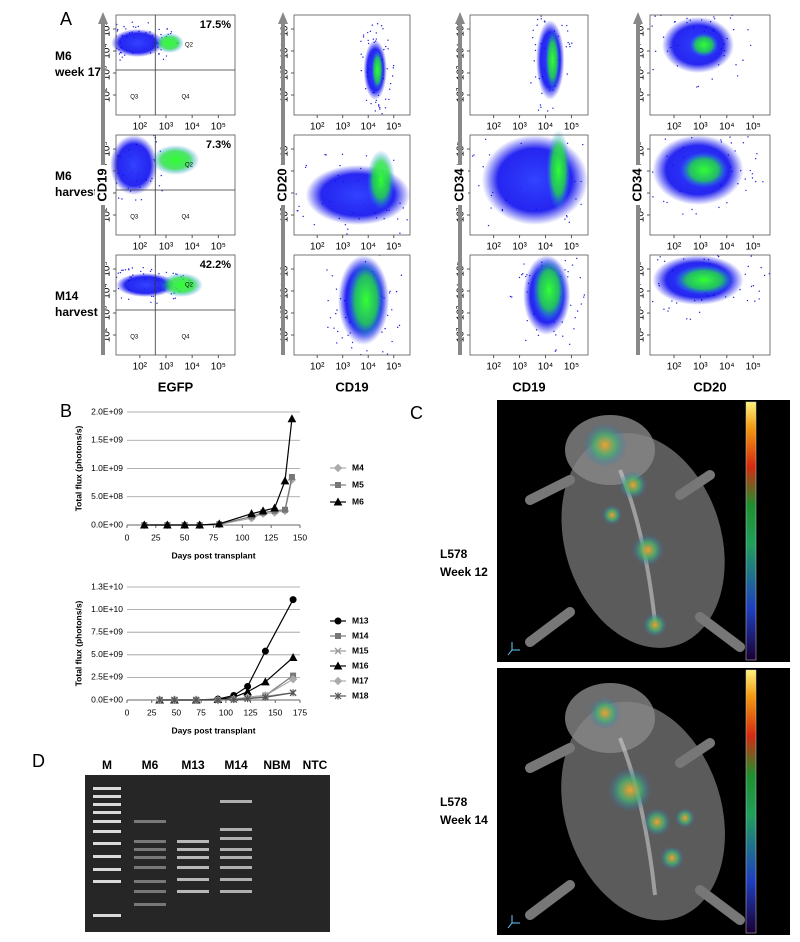  I want to click on quadrant-label: Q4, so click(185, 218).